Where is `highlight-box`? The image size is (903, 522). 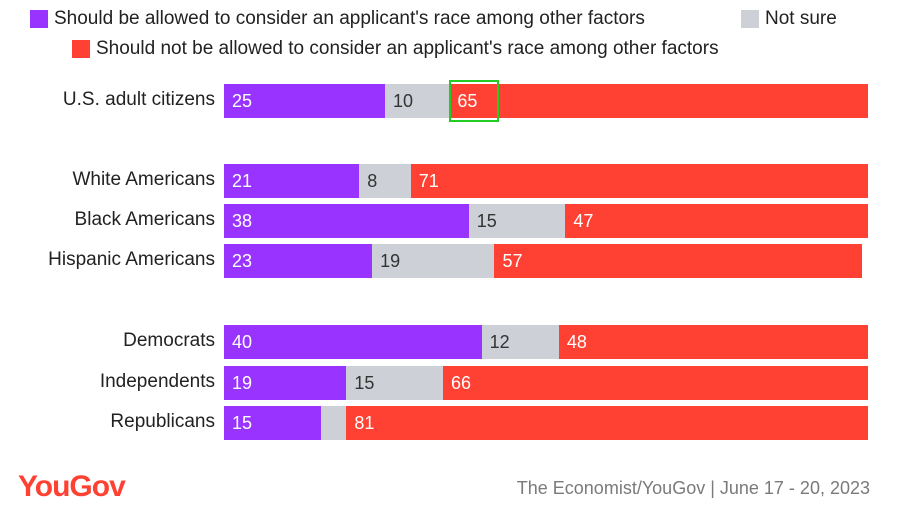 highlight-box is located at coordinates (474, 101).